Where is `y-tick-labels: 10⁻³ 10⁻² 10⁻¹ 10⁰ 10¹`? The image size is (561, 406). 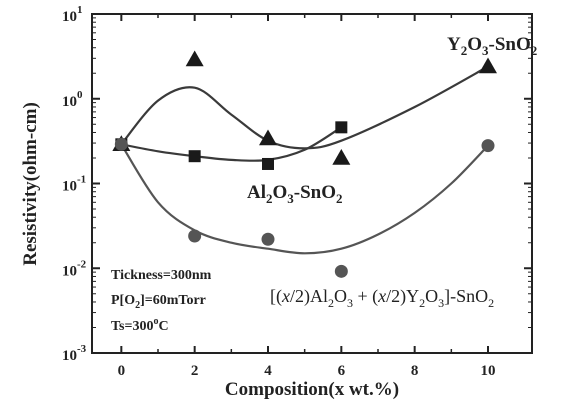
y-tick-labels: 10⁻³ 10⁻² 10⁻¹ 10⁰ 10¹ is located at coordinates (74, 184).